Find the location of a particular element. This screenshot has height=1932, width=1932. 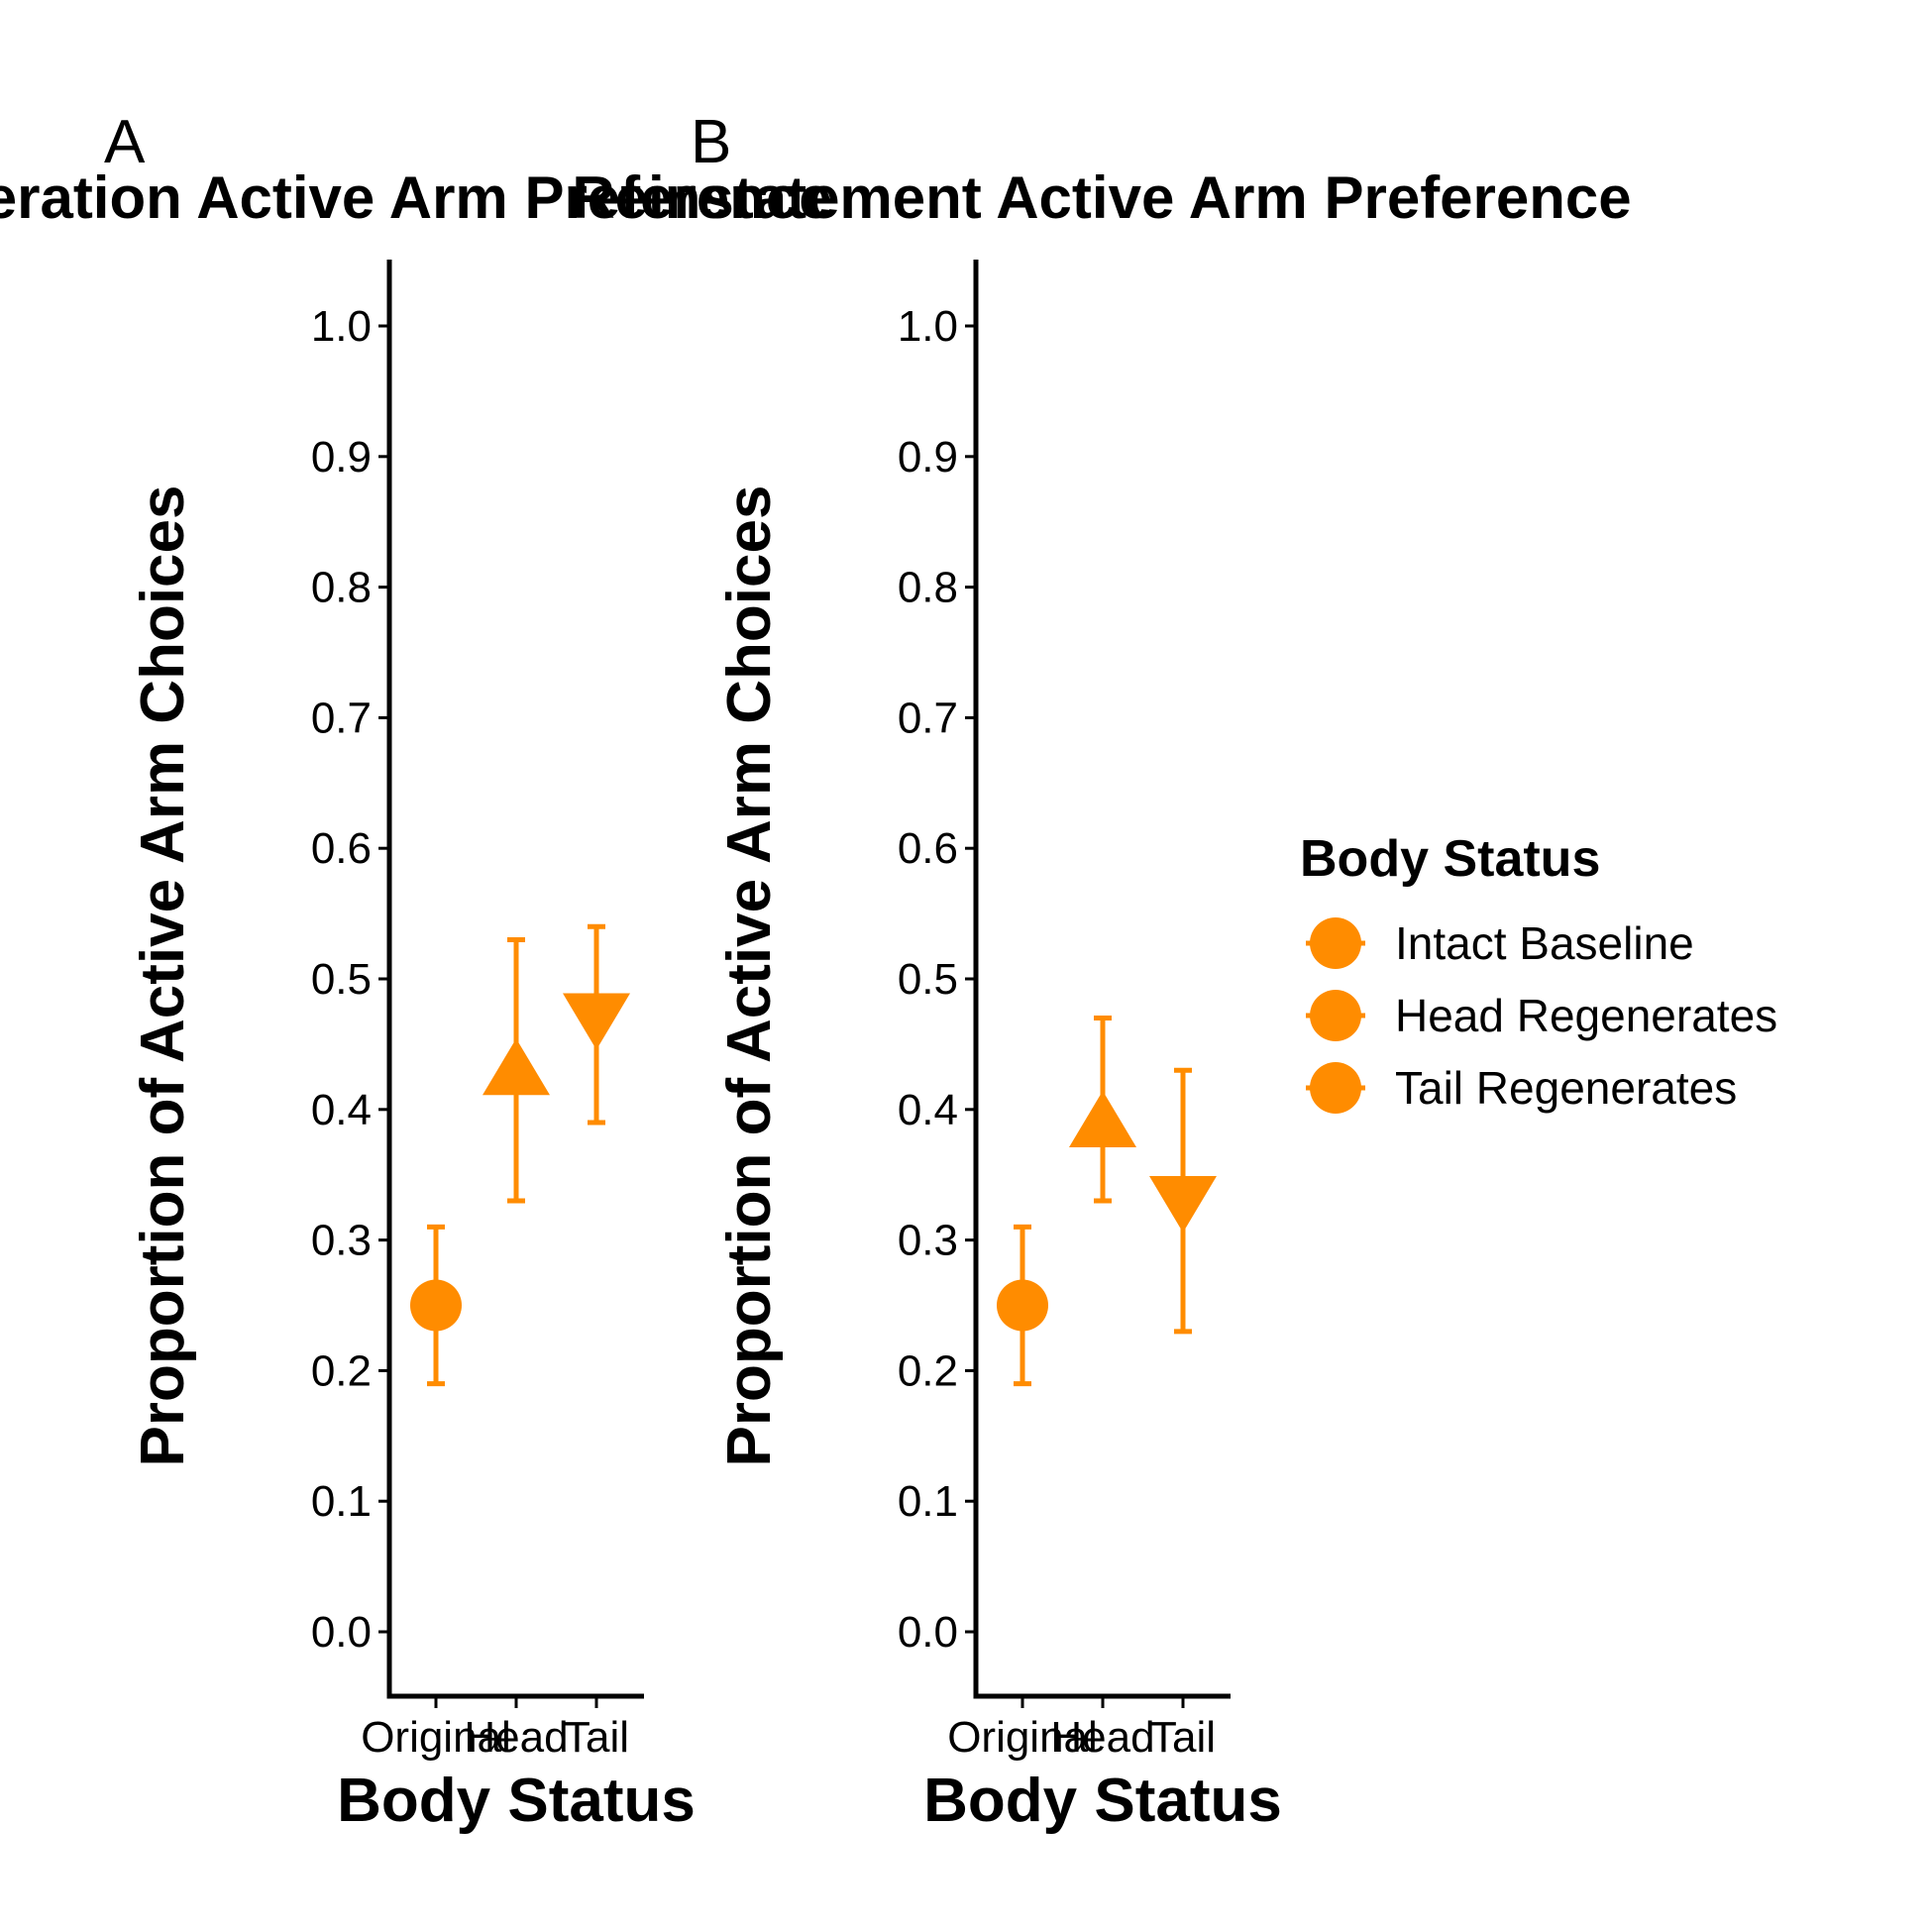

chart-title: Reinstatement Active Arm Preference is located at coordinates (1101, 197).